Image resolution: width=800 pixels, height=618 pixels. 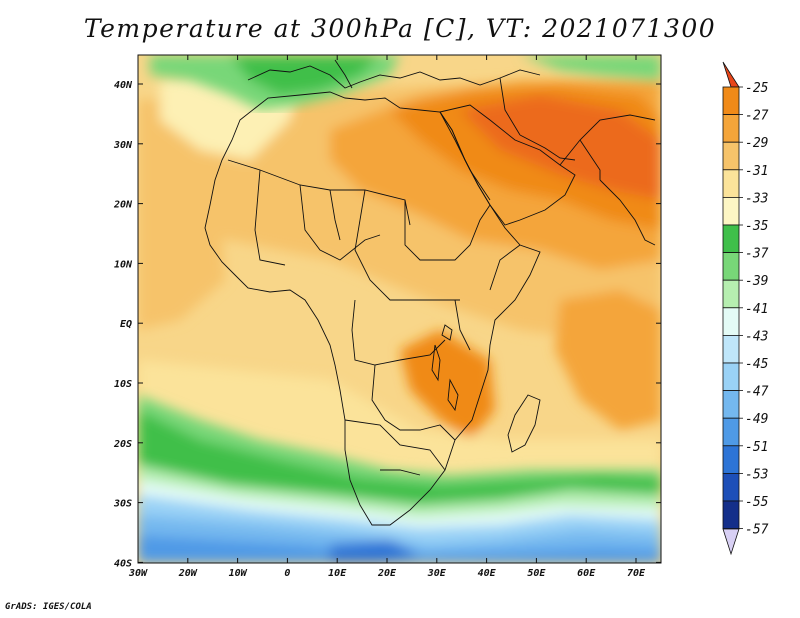 I want to click on colorbar-label: -45, so click(x=757, y=364).